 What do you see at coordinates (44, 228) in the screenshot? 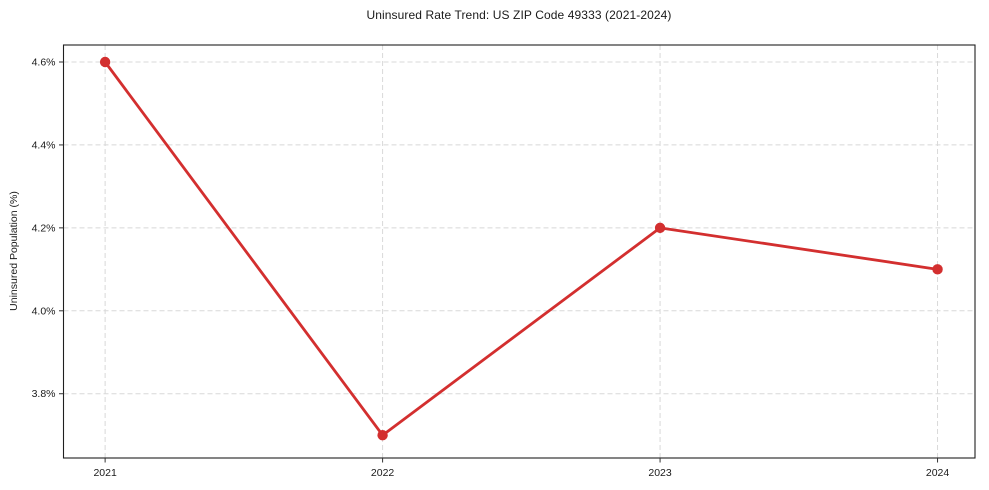
I see `y-tick-label: 4.2%` at bounding box center [44, 228].